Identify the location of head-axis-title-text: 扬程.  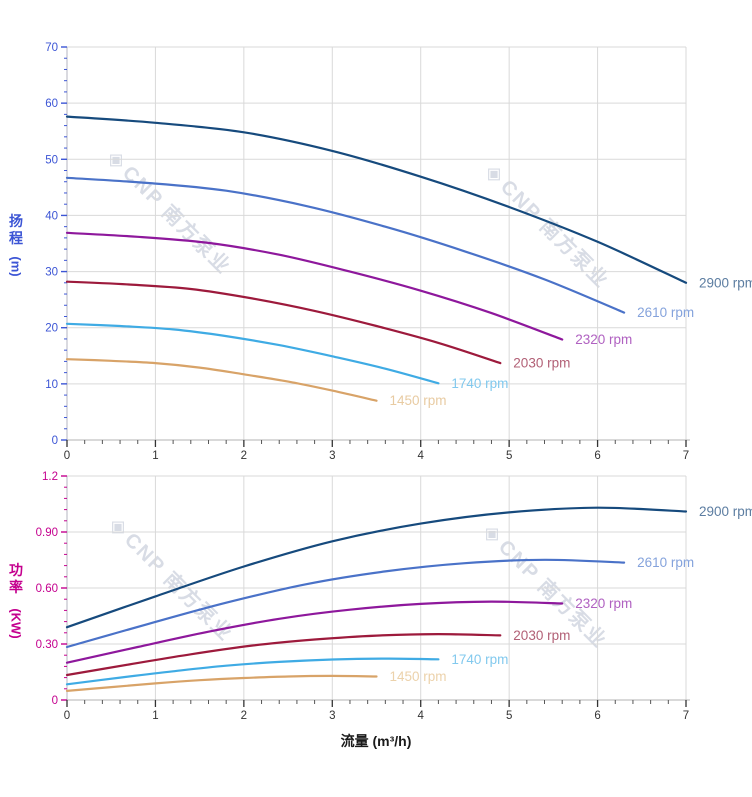
(16, 229).